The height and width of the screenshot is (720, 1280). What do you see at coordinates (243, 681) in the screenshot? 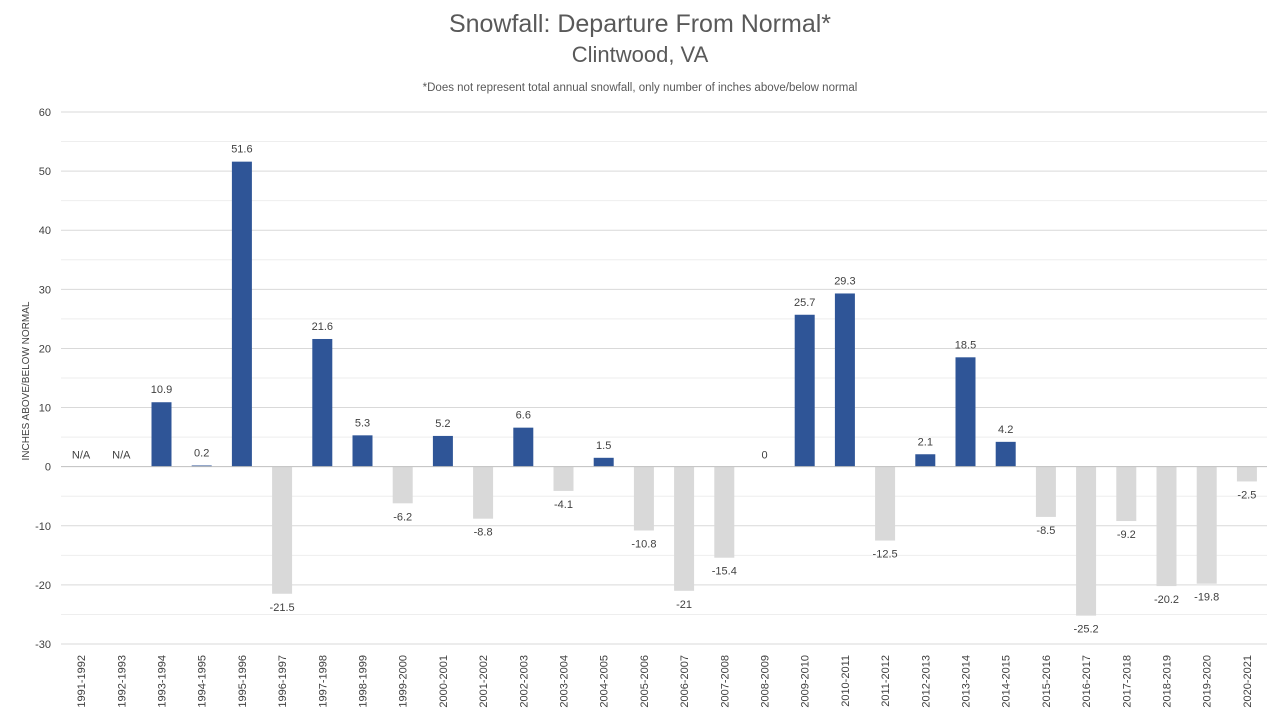
I see `x-tick-label: 1995-1996` at bounding box center [243, 681].